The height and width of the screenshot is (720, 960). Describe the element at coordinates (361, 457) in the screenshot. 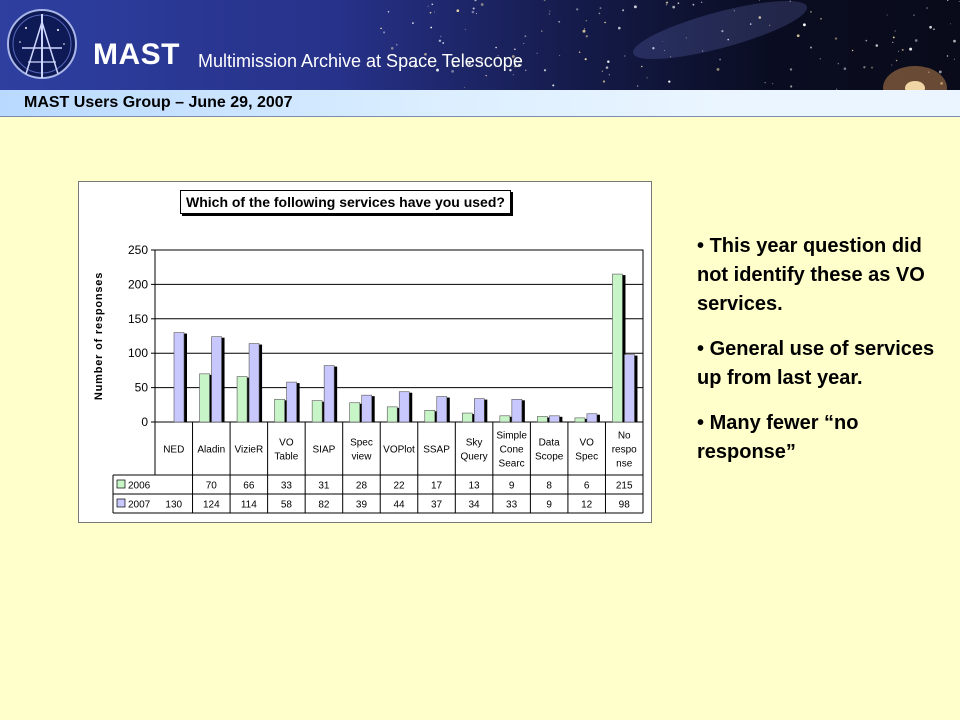

I see `category-label-line: view` at that location.